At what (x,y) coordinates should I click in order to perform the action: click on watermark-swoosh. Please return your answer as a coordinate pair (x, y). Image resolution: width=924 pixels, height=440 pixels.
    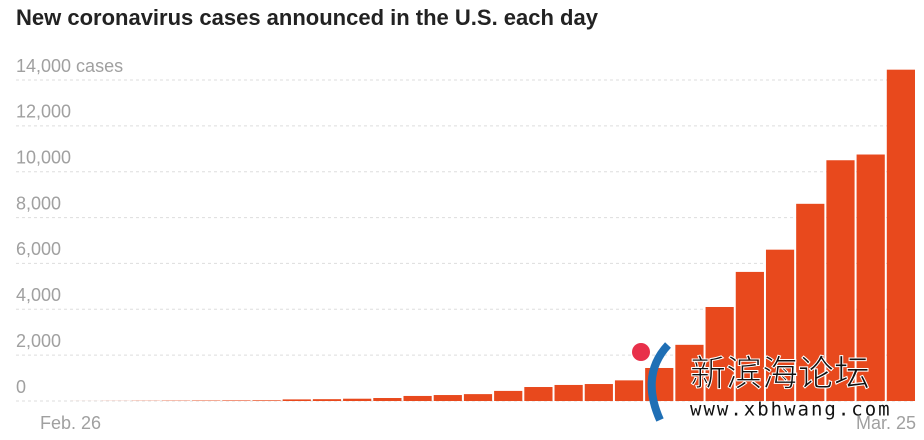
    Looking at the image, I should click on (659, 382).